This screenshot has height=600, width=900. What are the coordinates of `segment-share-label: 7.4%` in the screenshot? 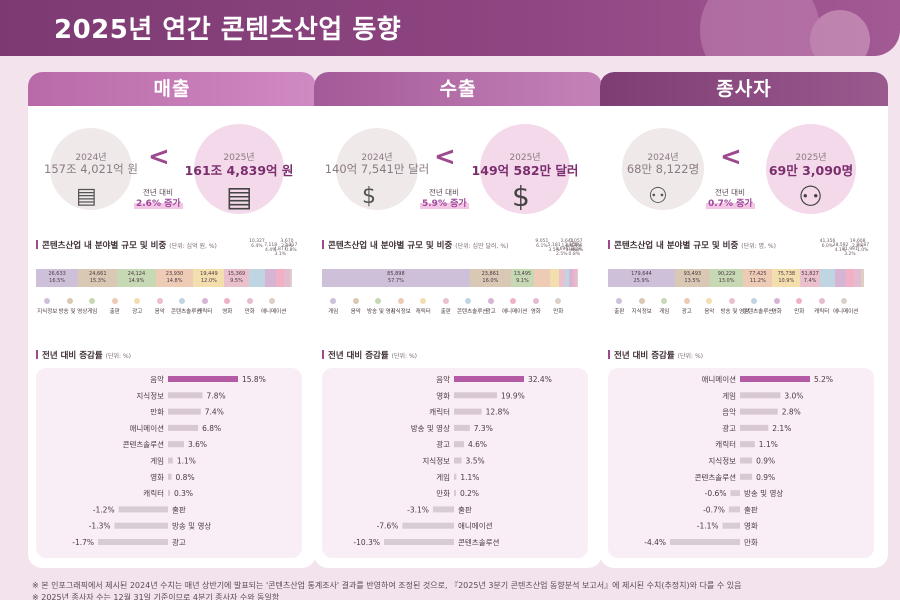 It's located at (810, 281).